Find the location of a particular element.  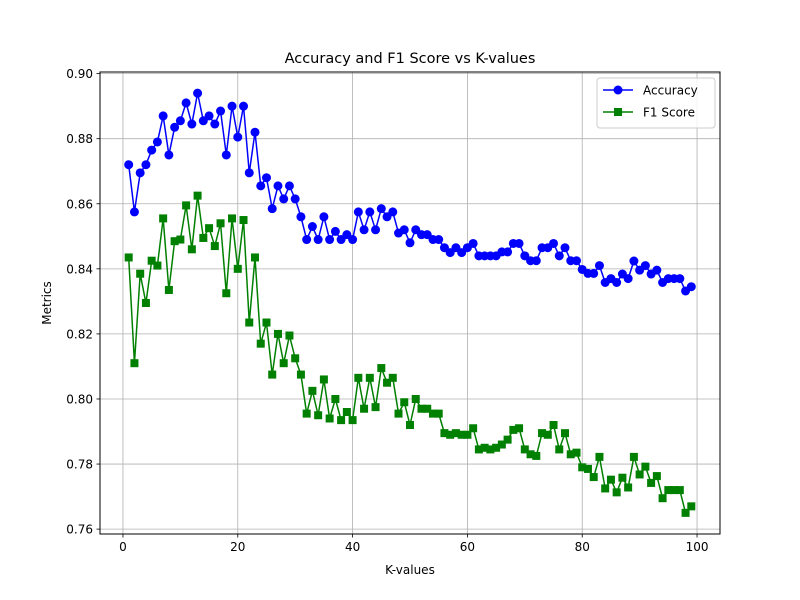

y-tick-label: 0.78 is located at coordinates (79, 465).